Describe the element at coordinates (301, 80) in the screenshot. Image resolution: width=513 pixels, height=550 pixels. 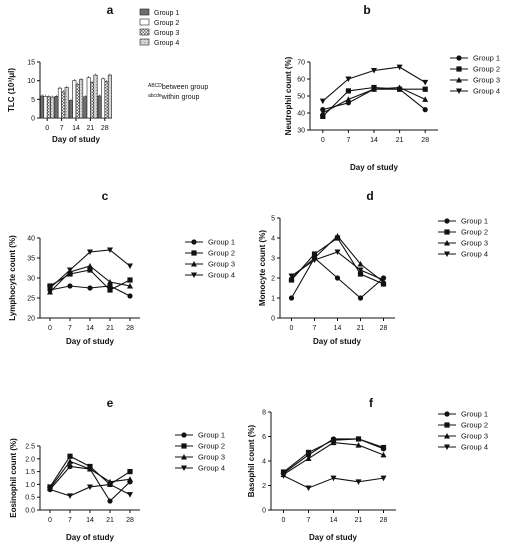
I see `y-tick-label: 60` at that location.